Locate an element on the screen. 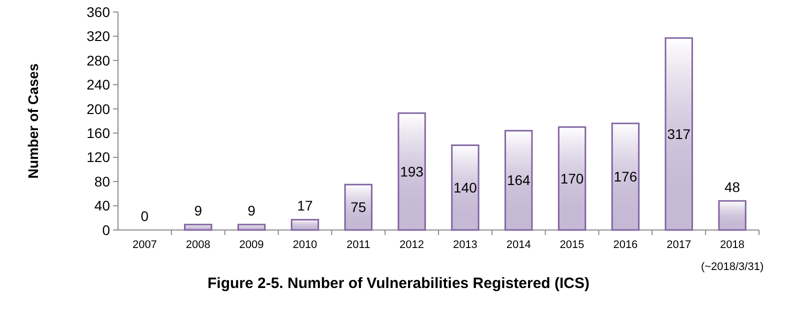 Image resolution: width=799 pixels, height=324 pixels. x-tick-label: 2015 is located at coordinates (572, 245).